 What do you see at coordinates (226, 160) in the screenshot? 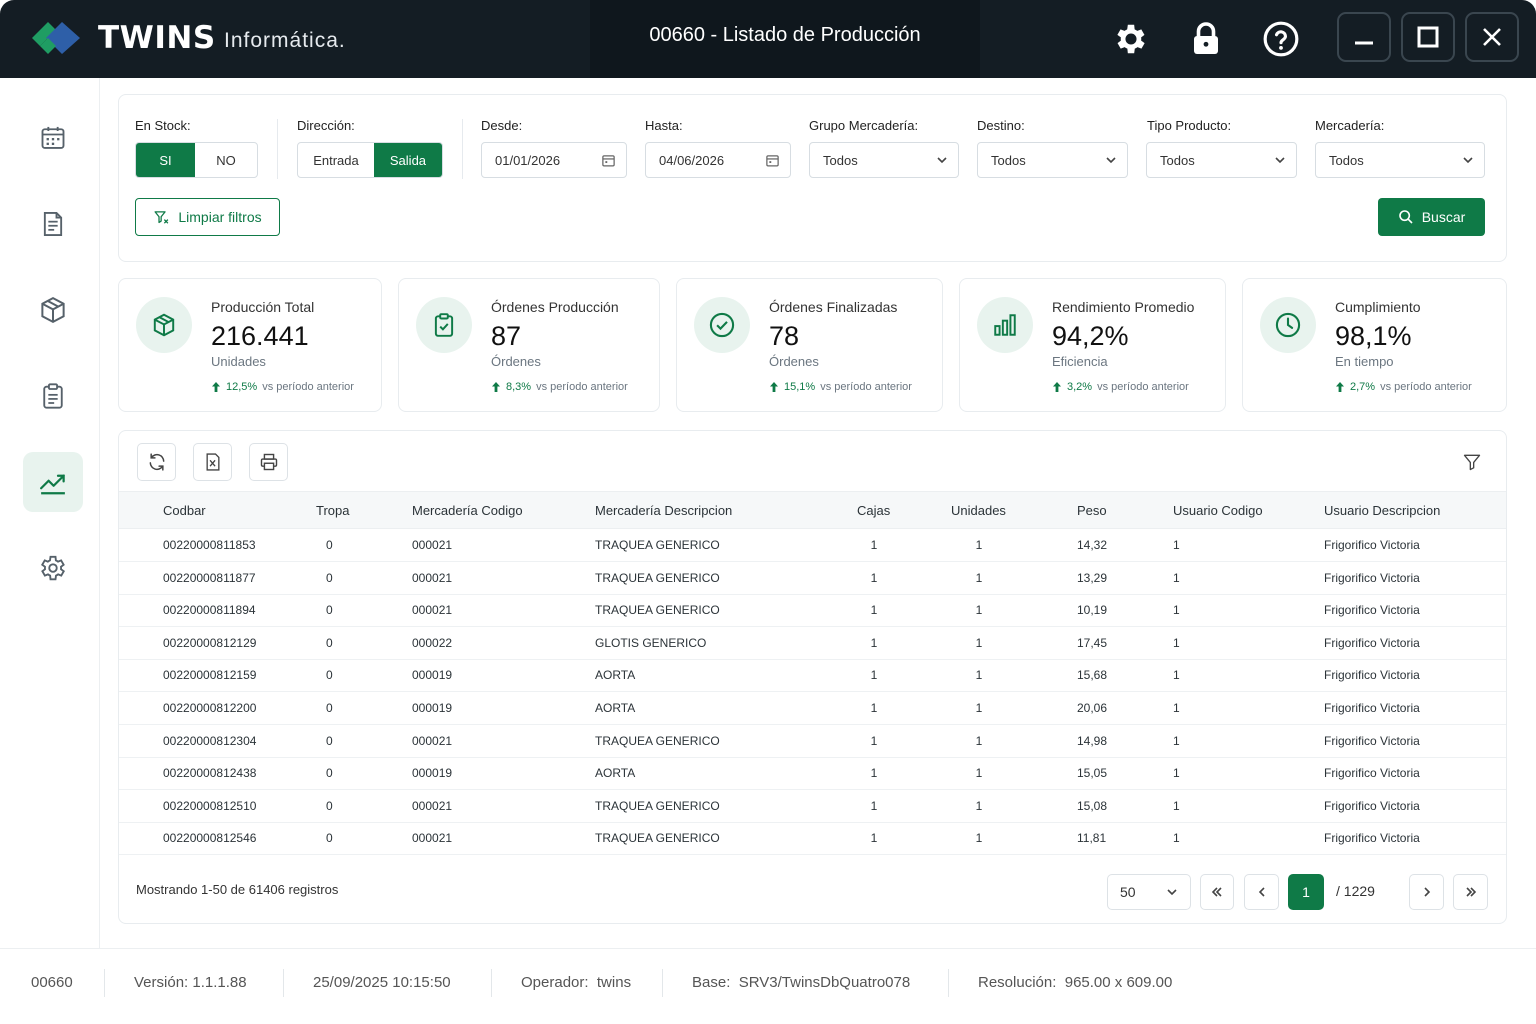
I see `stock-no-button: NO` at bounding box center [226, 160].